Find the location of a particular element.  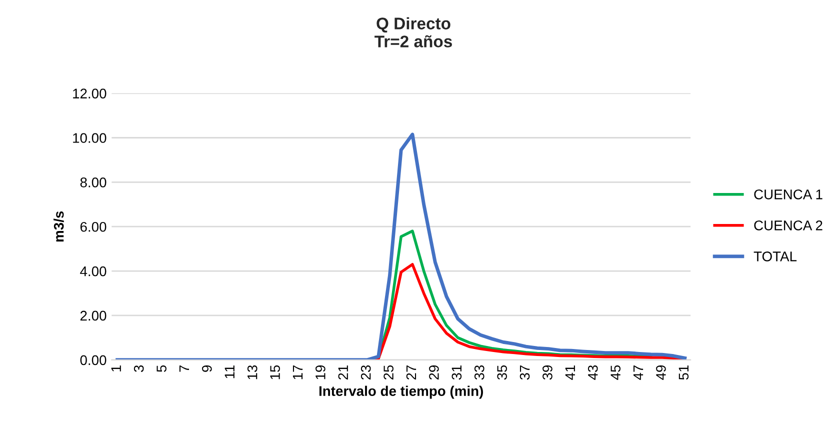

x-tick-label: 41 is located at coordinates (570, 372).